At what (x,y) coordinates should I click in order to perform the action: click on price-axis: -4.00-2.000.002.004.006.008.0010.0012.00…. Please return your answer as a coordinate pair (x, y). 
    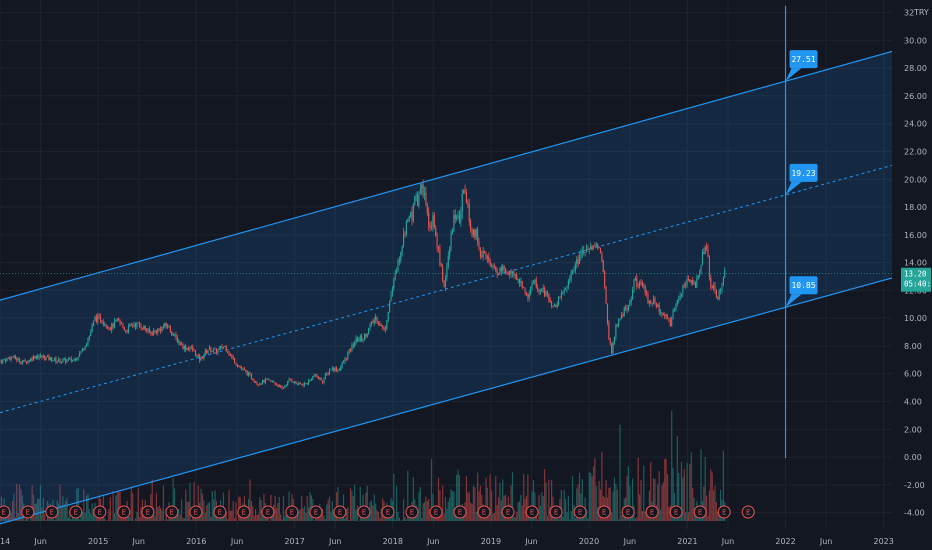
    Looking at the image, I should click on (915, 263).